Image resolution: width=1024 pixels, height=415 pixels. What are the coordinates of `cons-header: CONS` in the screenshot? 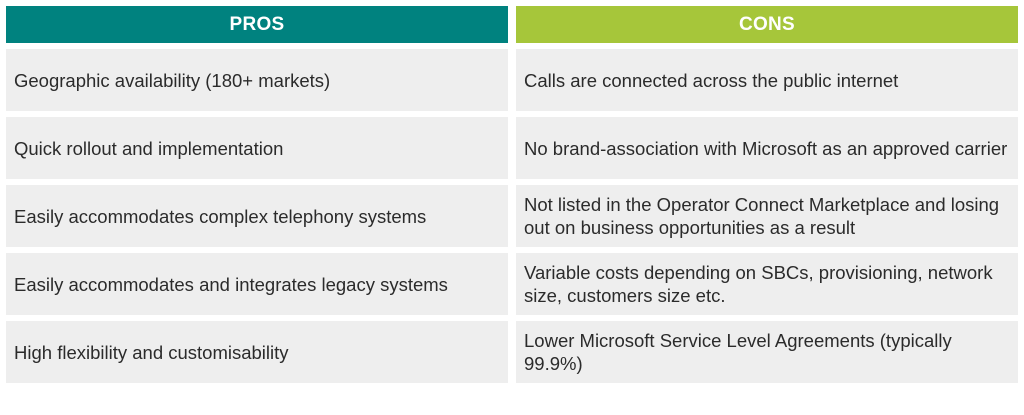 It's located at (767, 24).